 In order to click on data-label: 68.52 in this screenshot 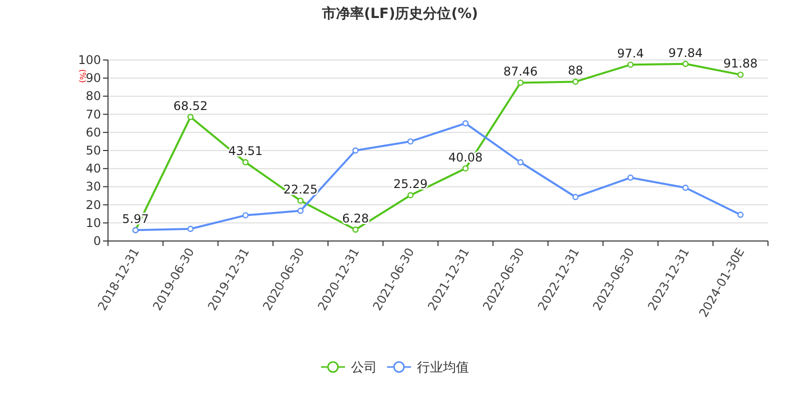, I will do `click(190, 105)`.